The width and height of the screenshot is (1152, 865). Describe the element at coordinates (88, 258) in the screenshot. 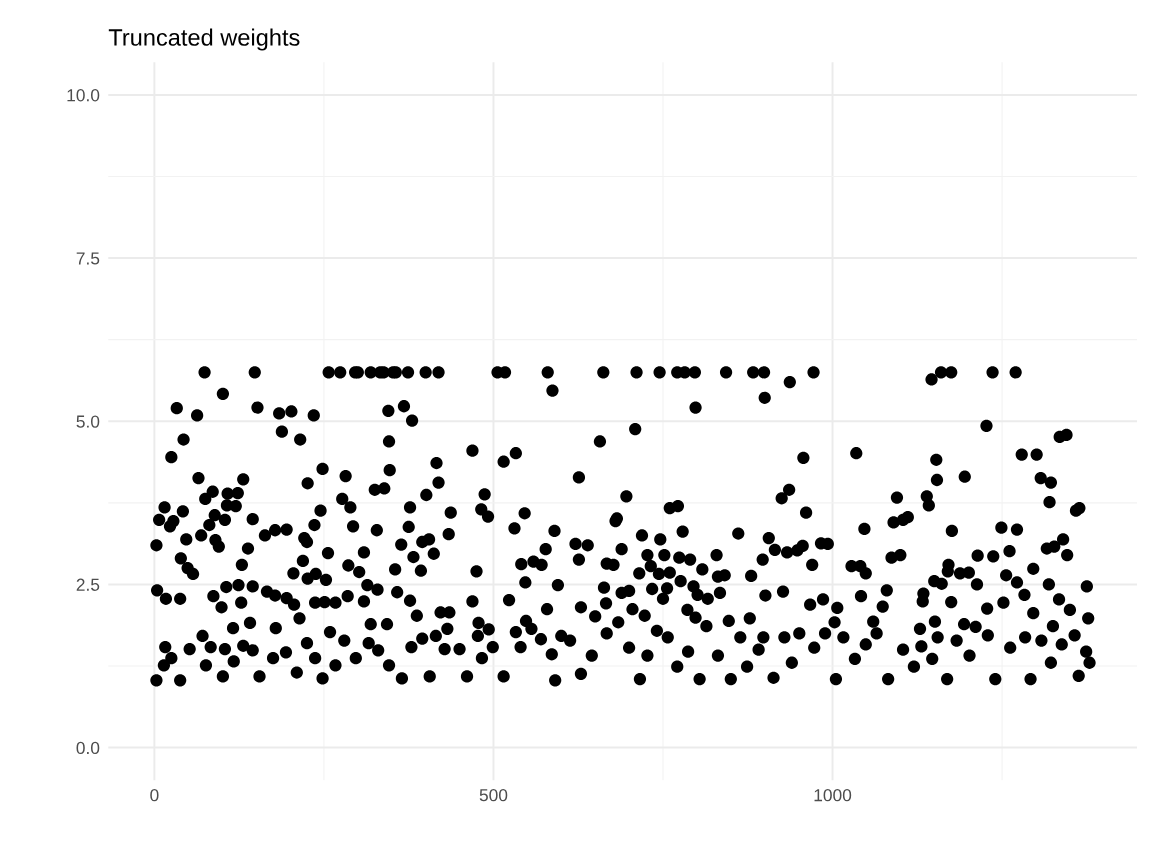

I see `y-tick-label: 7.5` at that location.